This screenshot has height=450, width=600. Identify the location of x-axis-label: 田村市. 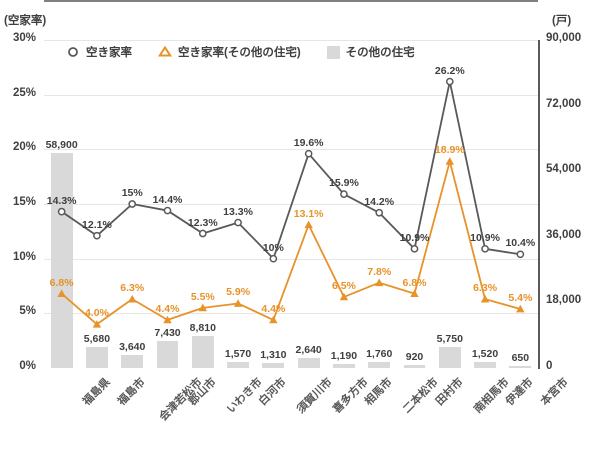
(449, 392).